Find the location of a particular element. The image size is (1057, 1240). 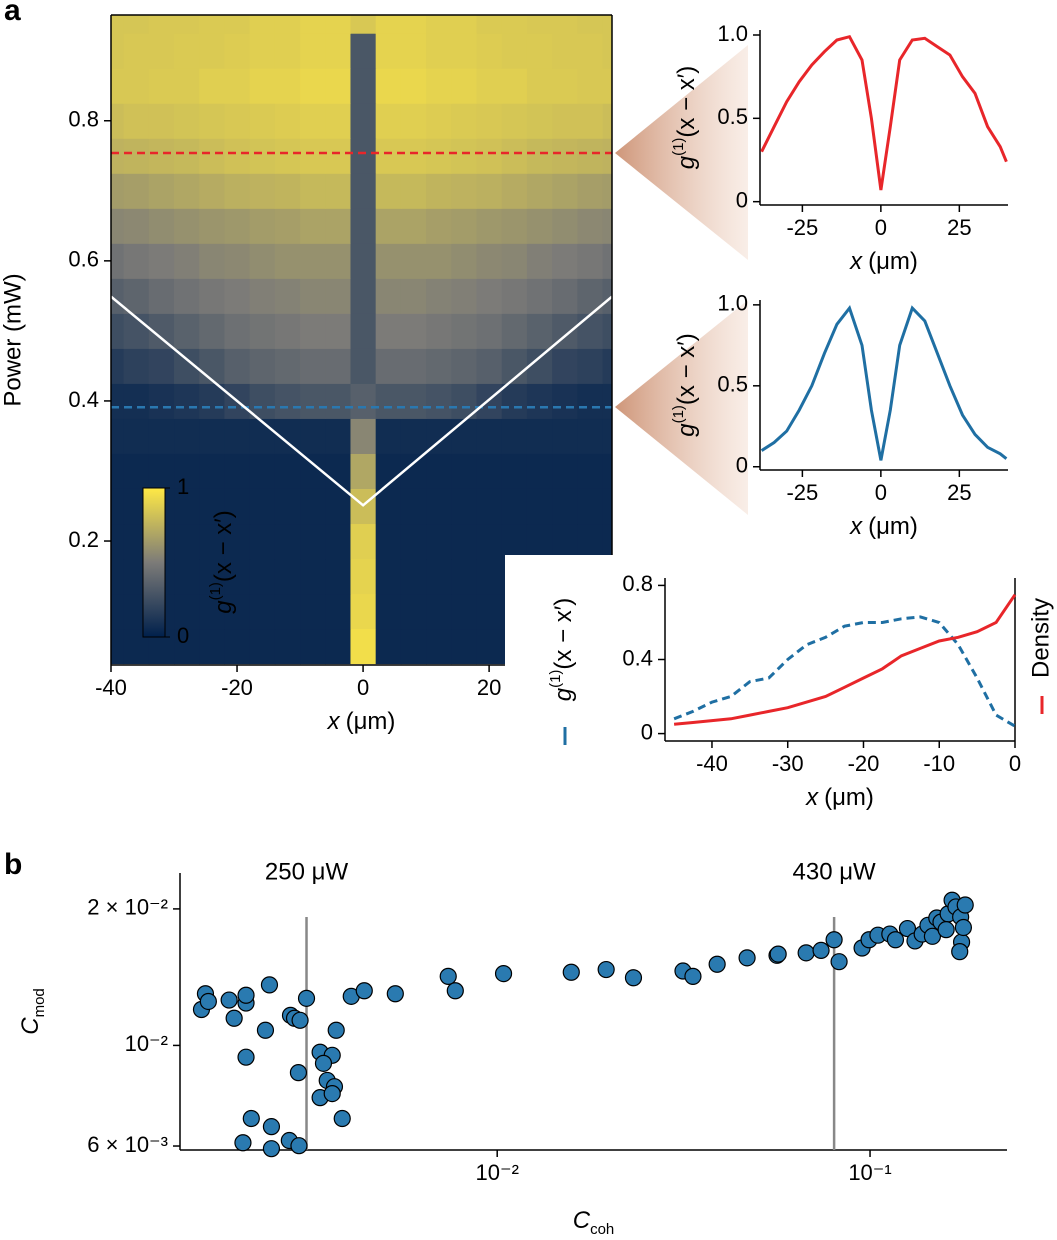

y-tick-label: 10⁻² is located at coordinates (146, 1043).